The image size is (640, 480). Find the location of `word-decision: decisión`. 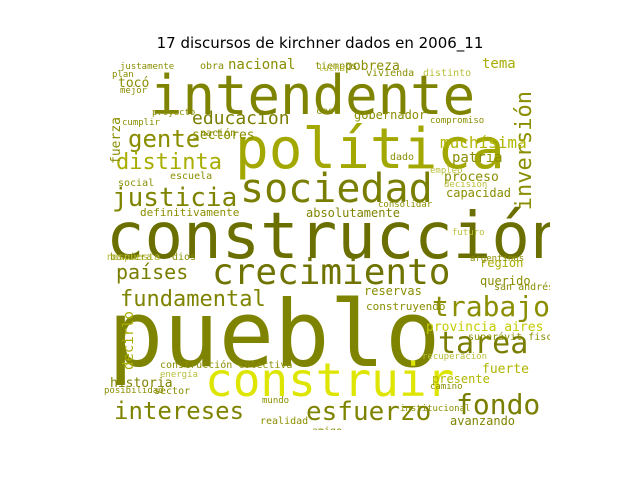

word-decision: decisión is located at coordinates (466, 185).